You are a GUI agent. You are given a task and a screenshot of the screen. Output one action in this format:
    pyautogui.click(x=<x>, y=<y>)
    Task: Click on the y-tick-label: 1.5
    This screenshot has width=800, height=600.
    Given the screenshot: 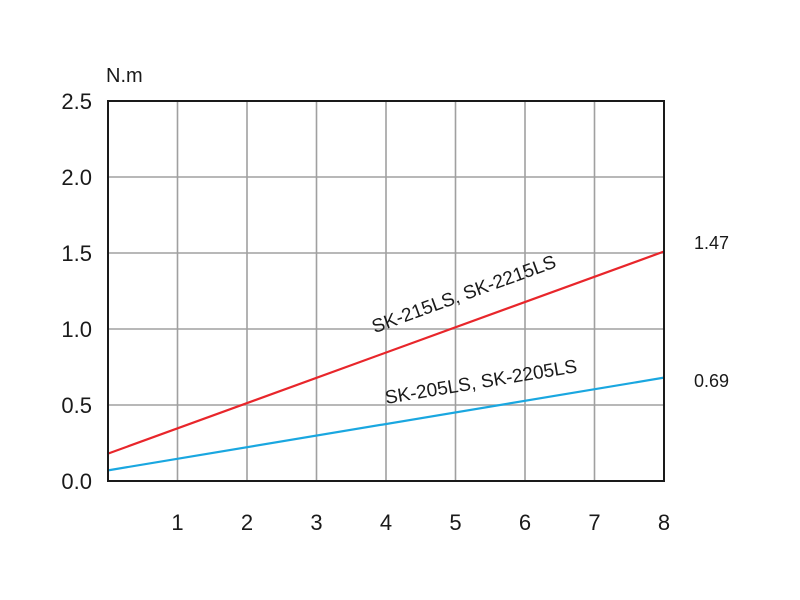 What is the action you would take?
    pyautogui.click(x=76, y=253)
    